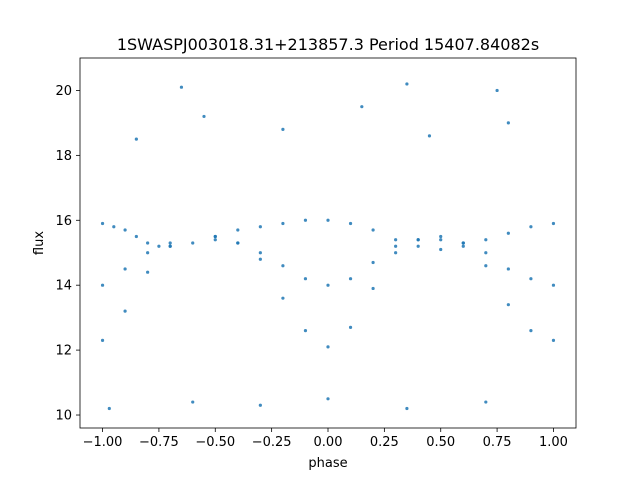 This screenshot has height=480, width=640. I want to click on x-tick-label: −0.25, so click(272, 442).